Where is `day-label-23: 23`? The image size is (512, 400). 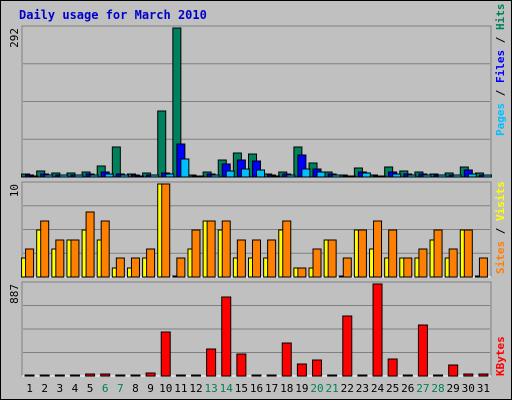 day-label-23: 23 is located at coordinates (362, 388).